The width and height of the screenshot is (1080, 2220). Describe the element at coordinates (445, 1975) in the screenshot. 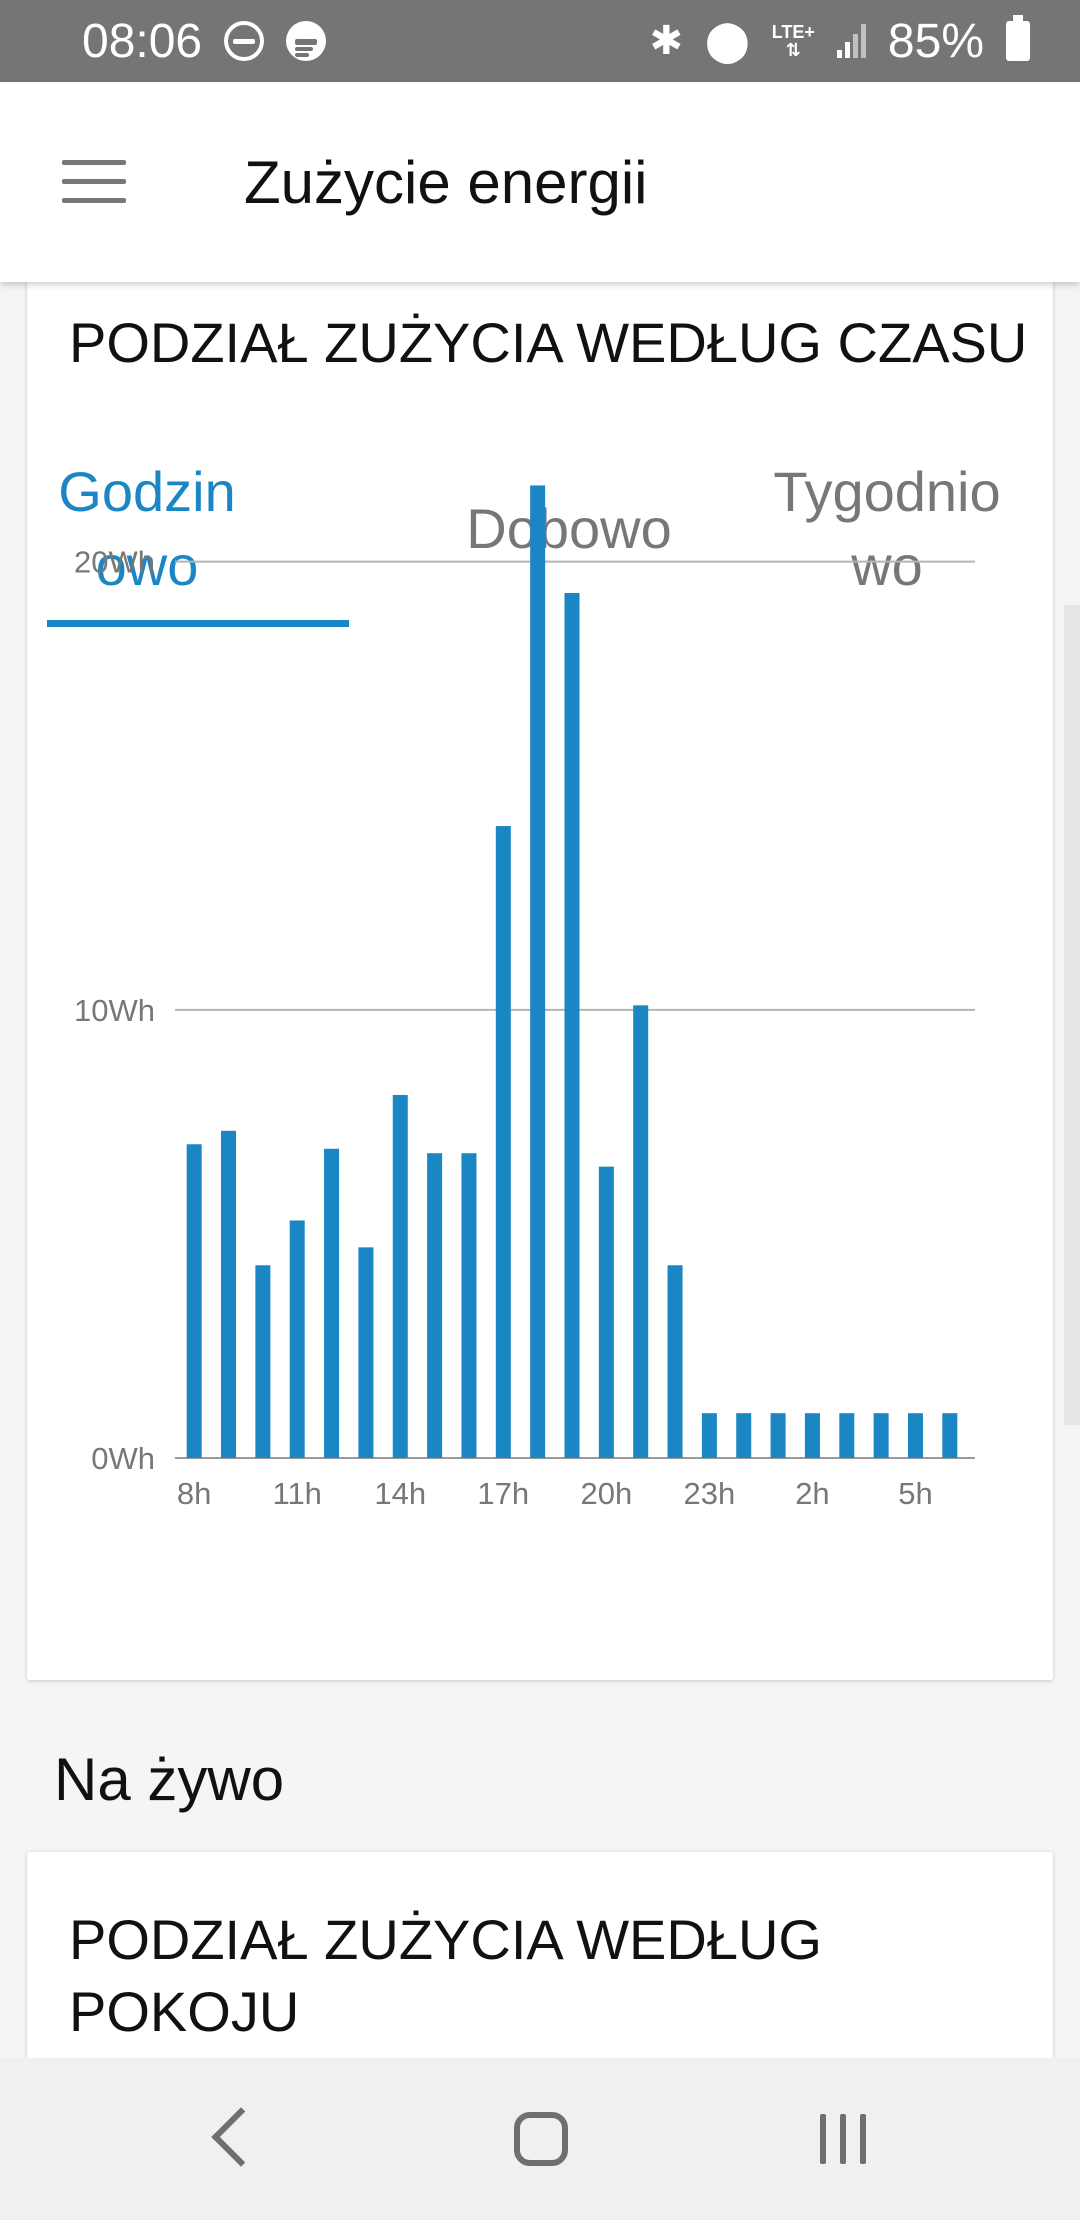

I see `room-breakdown-title: PODZIAŁ ZUŻYCIA WEDŁUG POKOJU` at that location.